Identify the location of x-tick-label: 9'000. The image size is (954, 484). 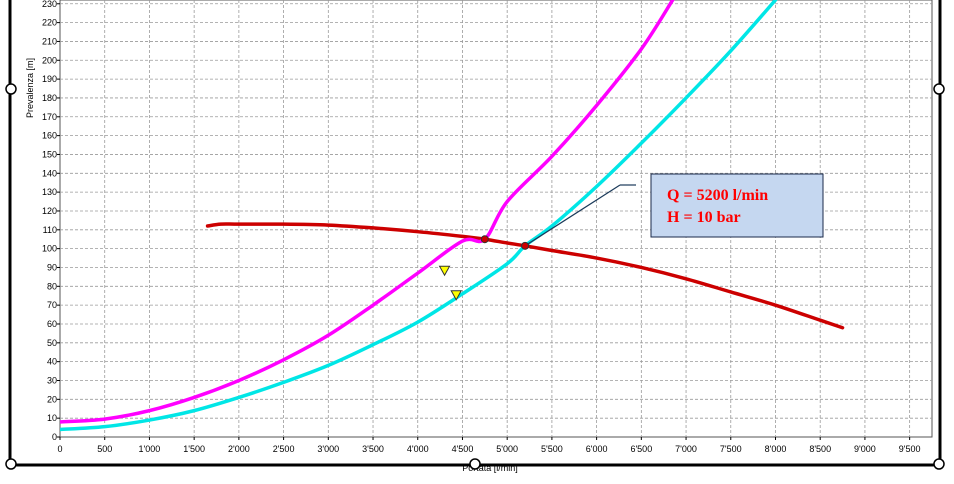
(865, 449).